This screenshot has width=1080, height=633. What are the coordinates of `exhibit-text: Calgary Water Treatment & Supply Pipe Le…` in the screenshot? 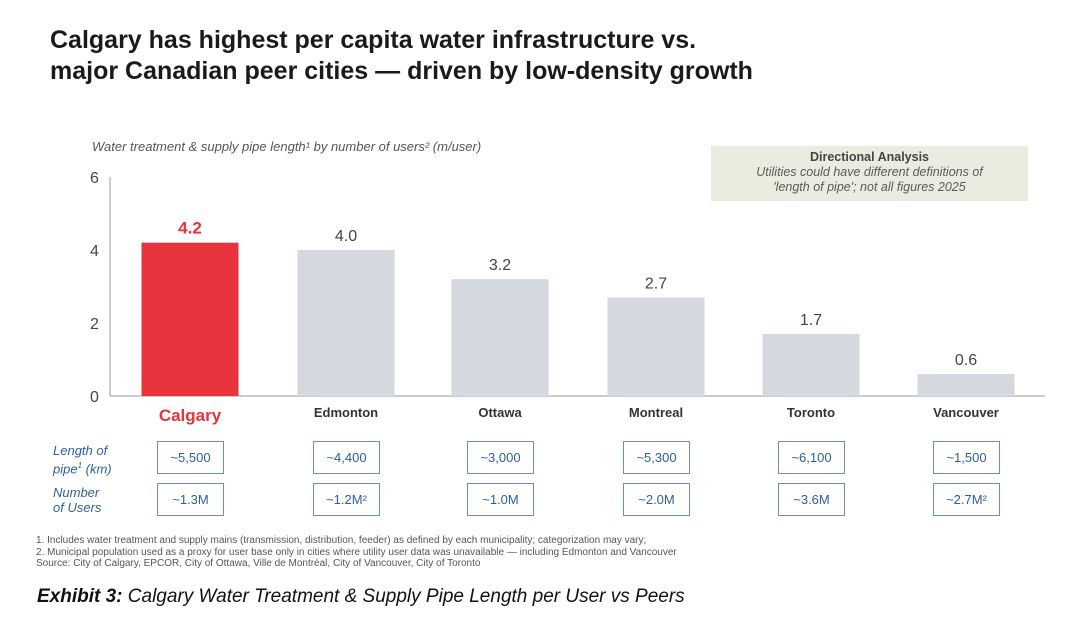 It's located at (403, 596).